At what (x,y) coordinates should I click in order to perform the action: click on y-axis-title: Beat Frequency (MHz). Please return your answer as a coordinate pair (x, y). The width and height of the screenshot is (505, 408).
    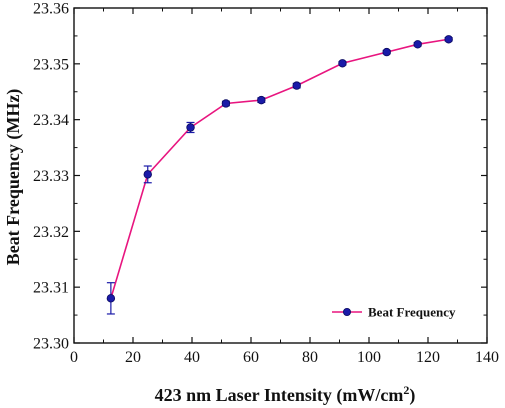
    Looking at the image, I should click on (13, 177).